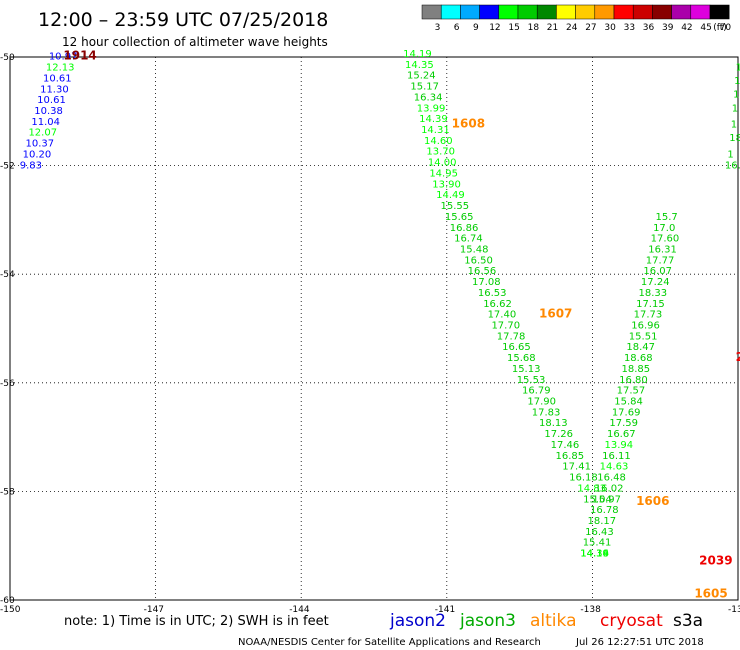 The image size is (740, 650). I want to click on wave-height-value: 12.07, so click(42, 133).